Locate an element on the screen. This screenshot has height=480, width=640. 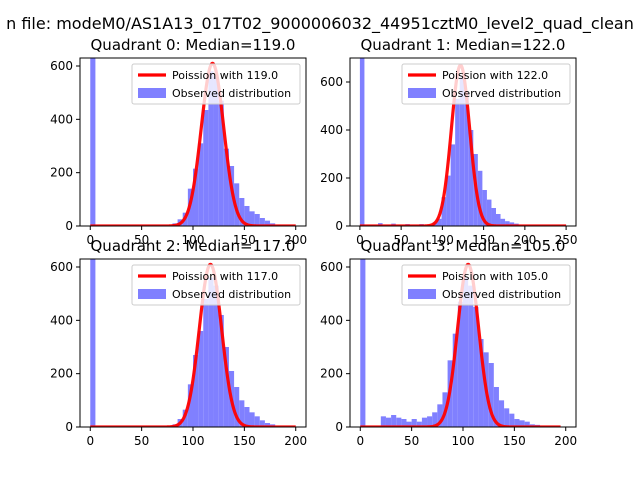
plot-area is located at coordinates (193, 343).